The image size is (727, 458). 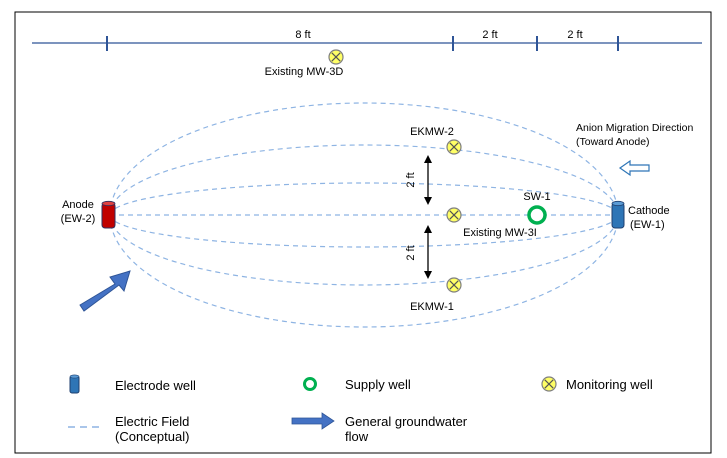 What do you see at coordinates (406, 421) in the screenshot?
I see `legend-flow-label: General groundwater` at bounding box center [406, 421].